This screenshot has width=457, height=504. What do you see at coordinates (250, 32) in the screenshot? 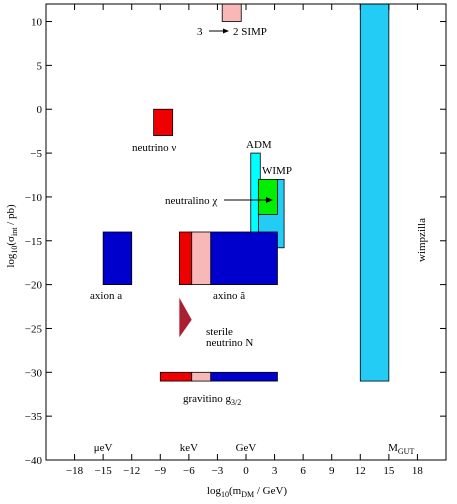
I see `simp-label-2: 2 SIMP` at bounding box center [250, 32].